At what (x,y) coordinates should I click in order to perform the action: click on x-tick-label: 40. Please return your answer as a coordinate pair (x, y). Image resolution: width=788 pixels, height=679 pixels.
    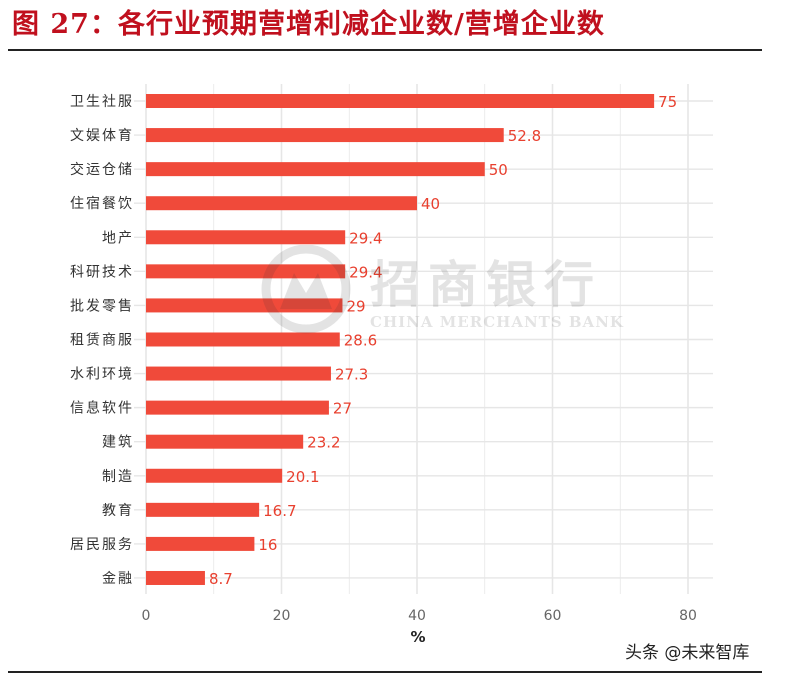
    Looking at the image, I should click on (417, 616).